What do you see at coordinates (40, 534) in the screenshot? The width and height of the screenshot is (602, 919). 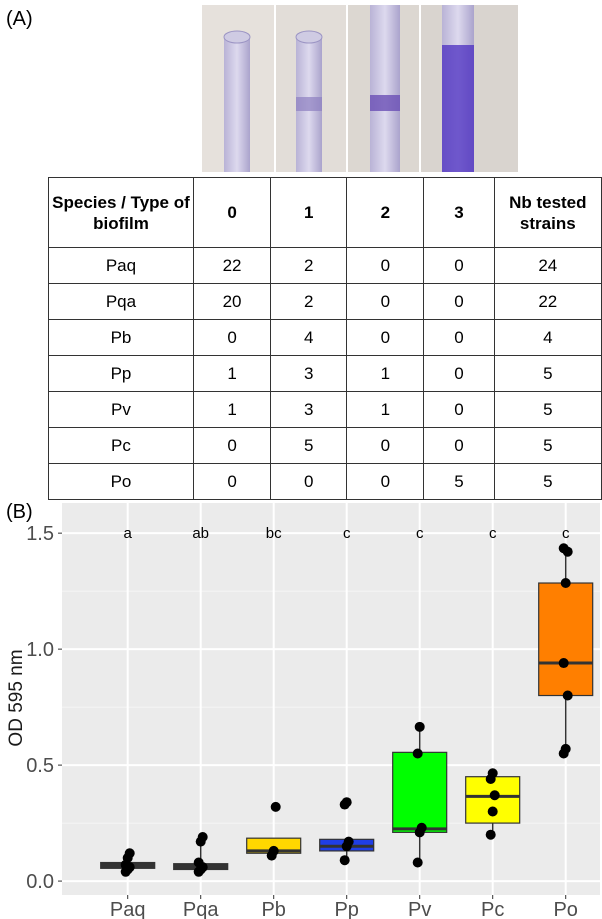 I see `y-tick-label: 1.5` at bounding box center [40, 534].